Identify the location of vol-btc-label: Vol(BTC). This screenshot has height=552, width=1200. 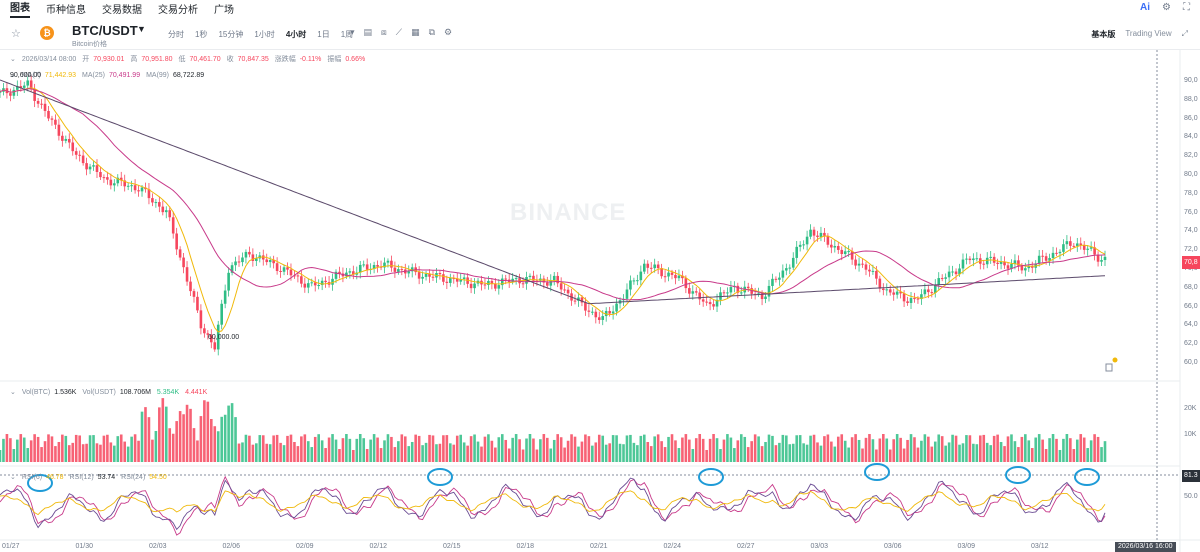
(36, 392).